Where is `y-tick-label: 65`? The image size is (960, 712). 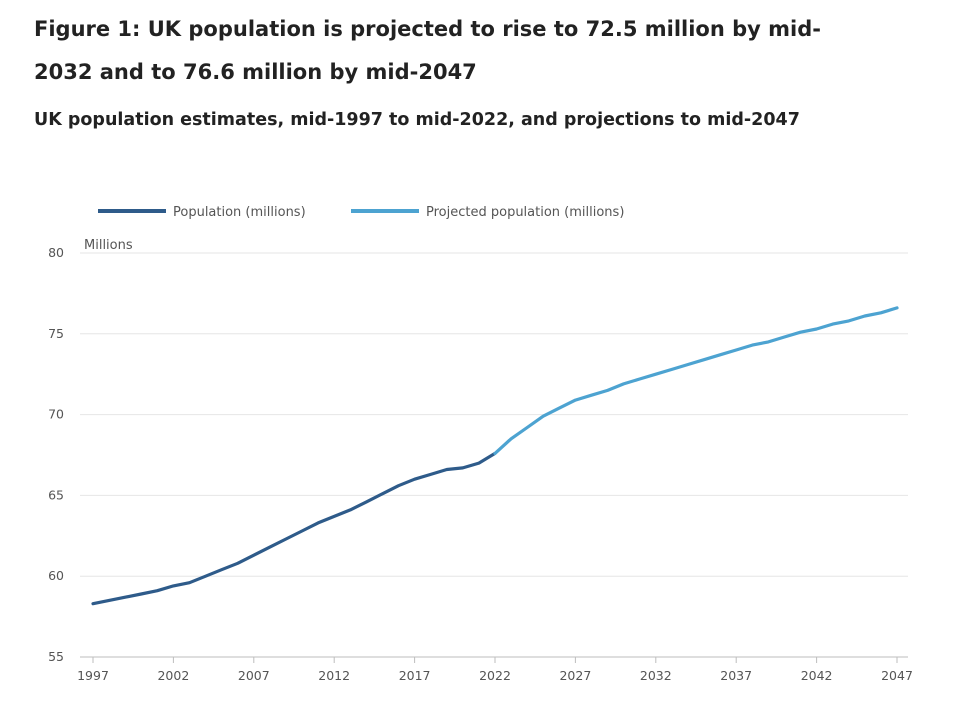 y-tick-label: 65 is located at coordinates (56, 494).